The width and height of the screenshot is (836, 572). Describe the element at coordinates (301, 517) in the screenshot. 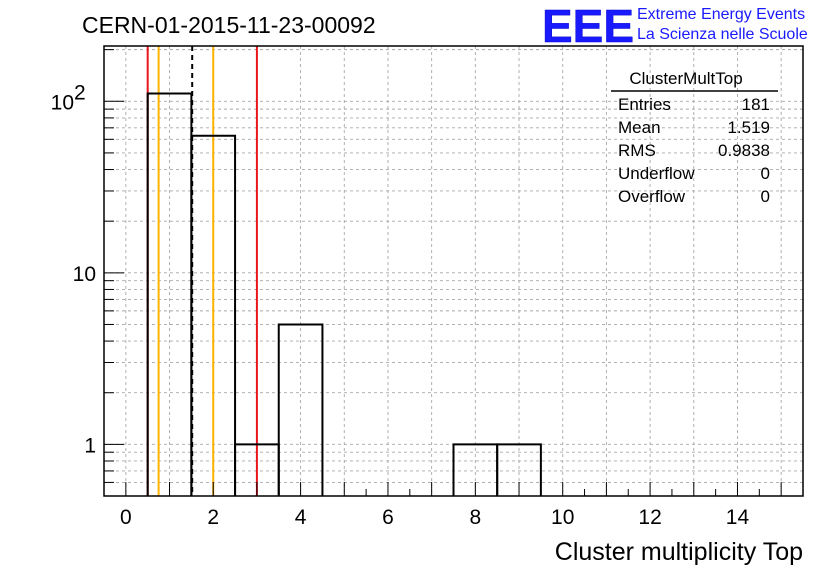

I see `x-tick-label: 4` at that location.